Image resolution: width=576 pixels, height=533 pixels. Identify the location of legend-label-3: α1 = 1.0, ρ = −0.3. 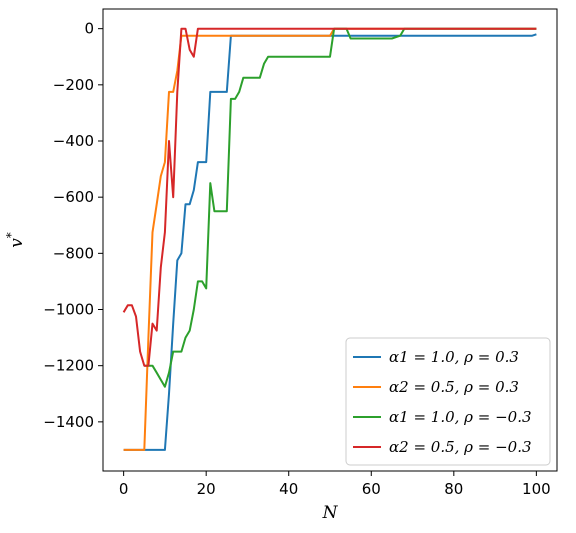
(460, 417).